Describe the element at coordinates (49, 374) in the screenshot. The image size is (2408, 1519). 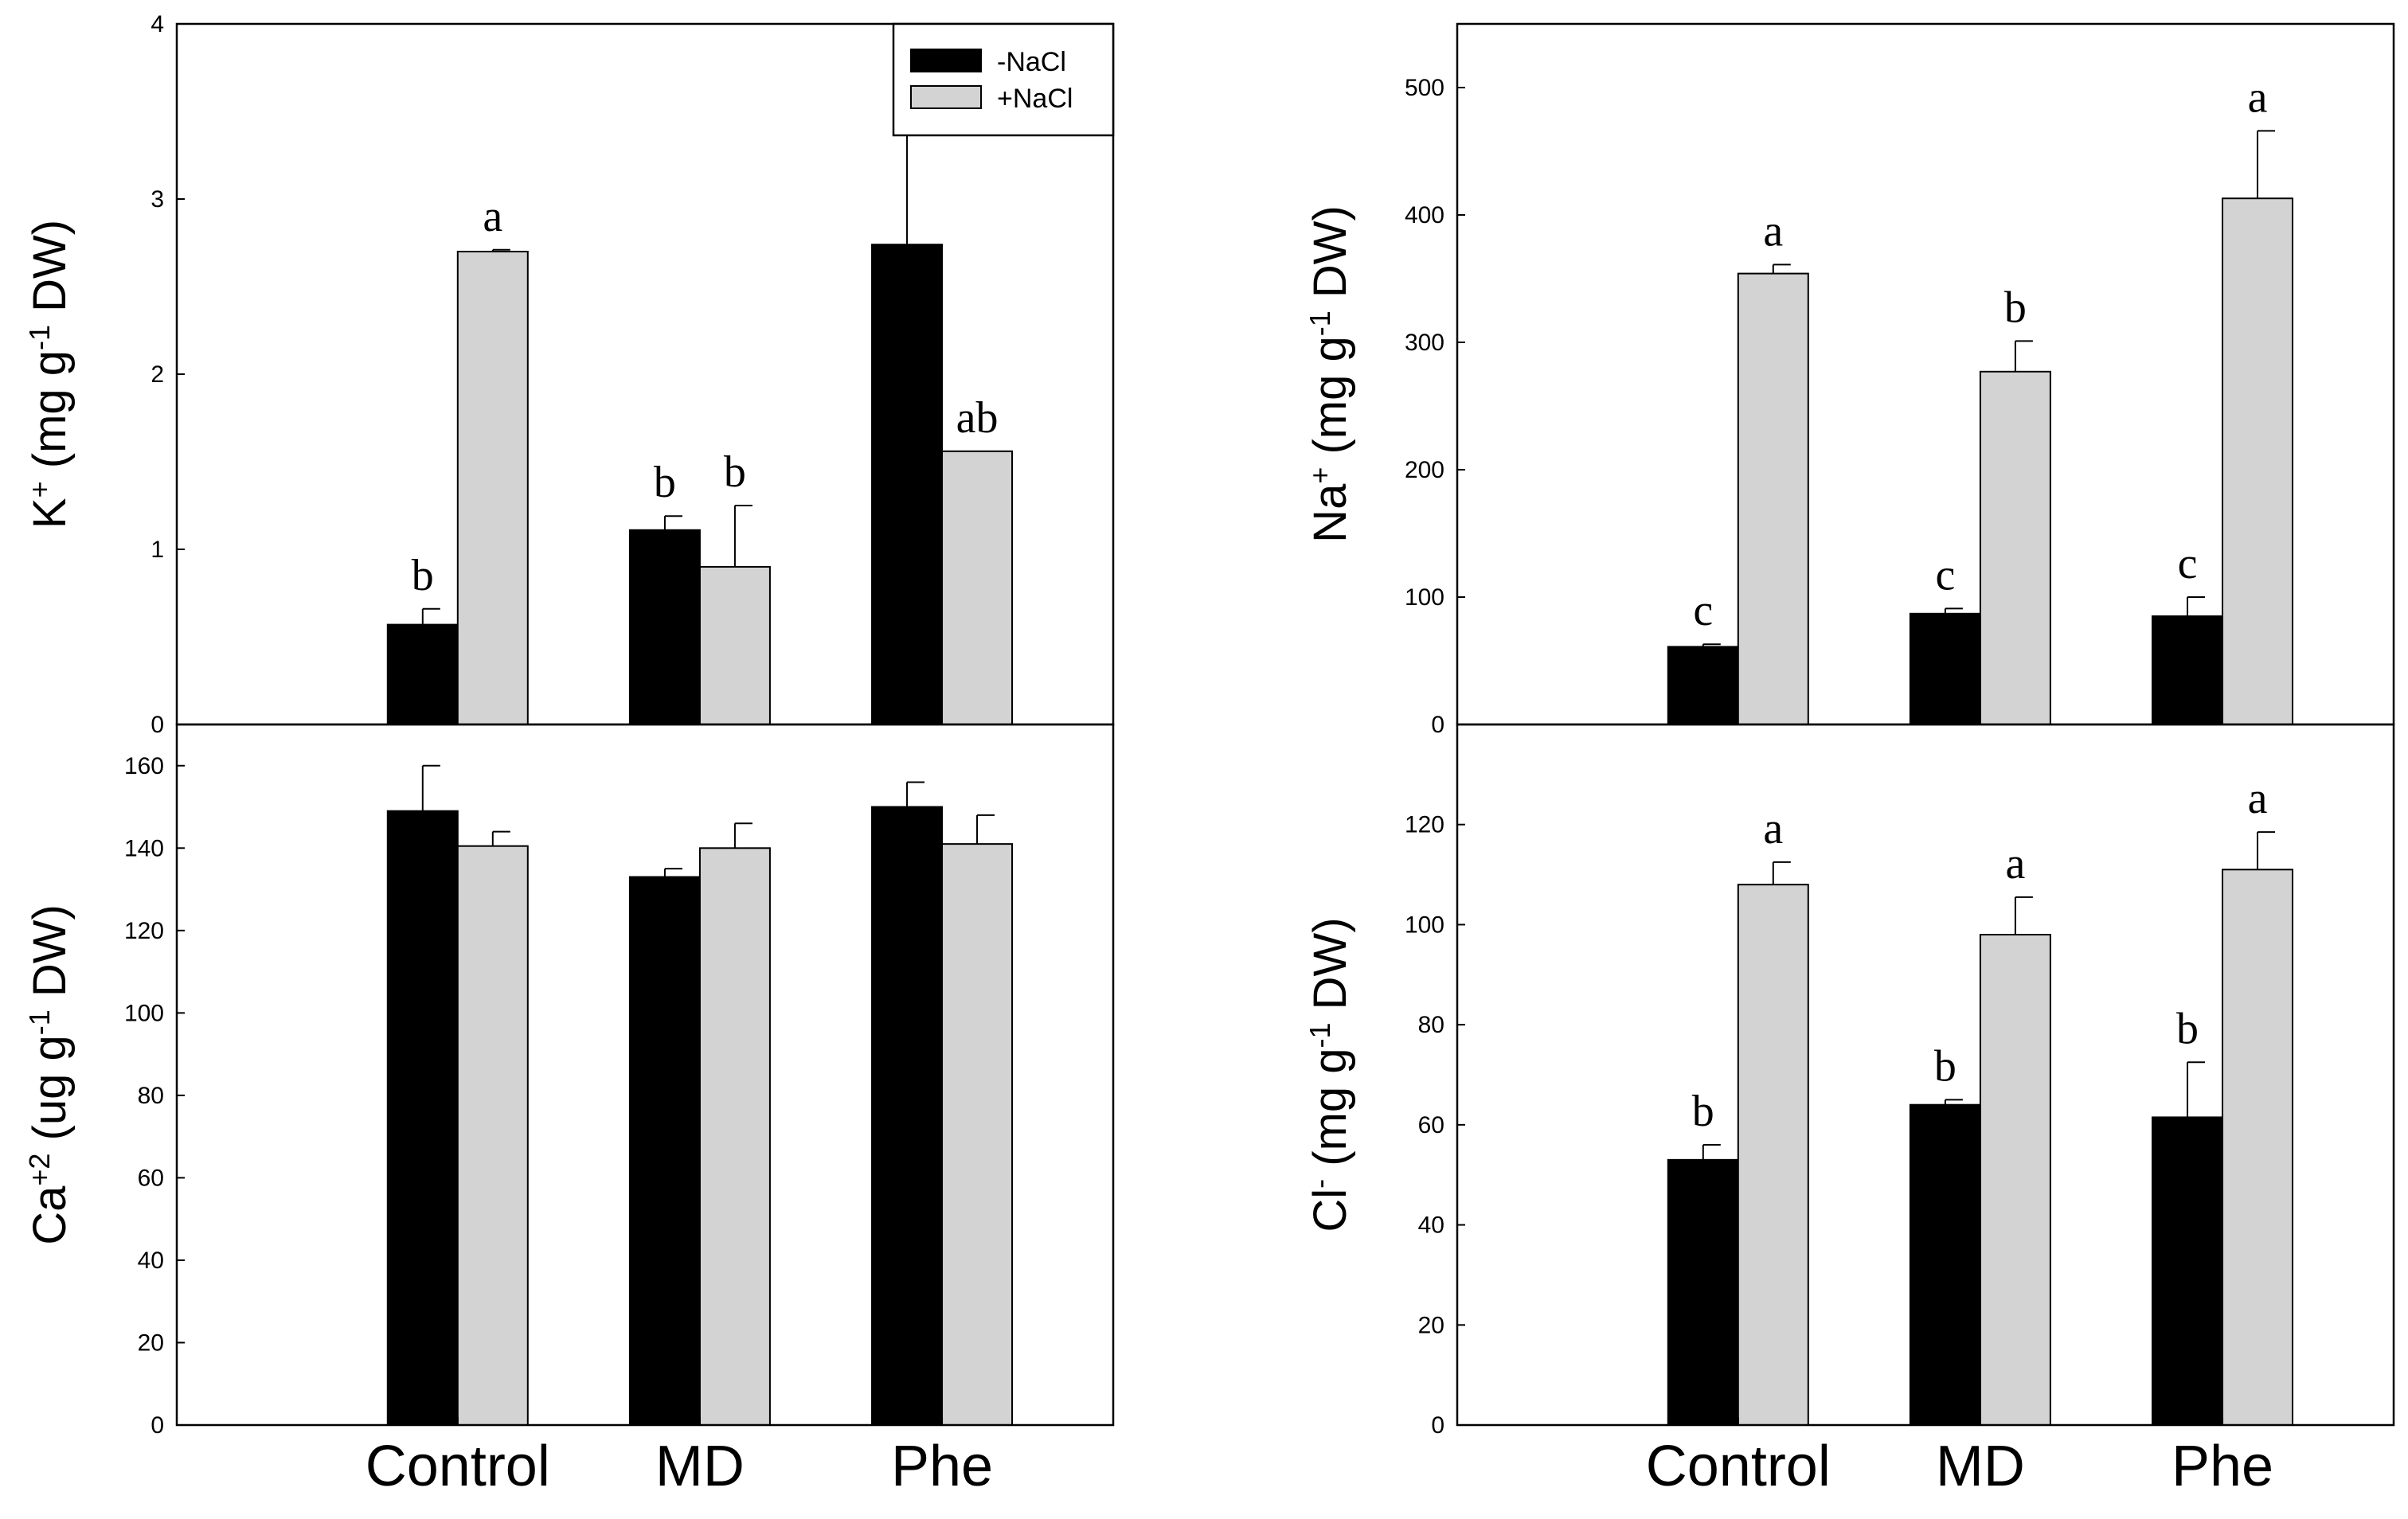
I see `k-y-axis-label: K+ (mg g-1 DW)` at that location.